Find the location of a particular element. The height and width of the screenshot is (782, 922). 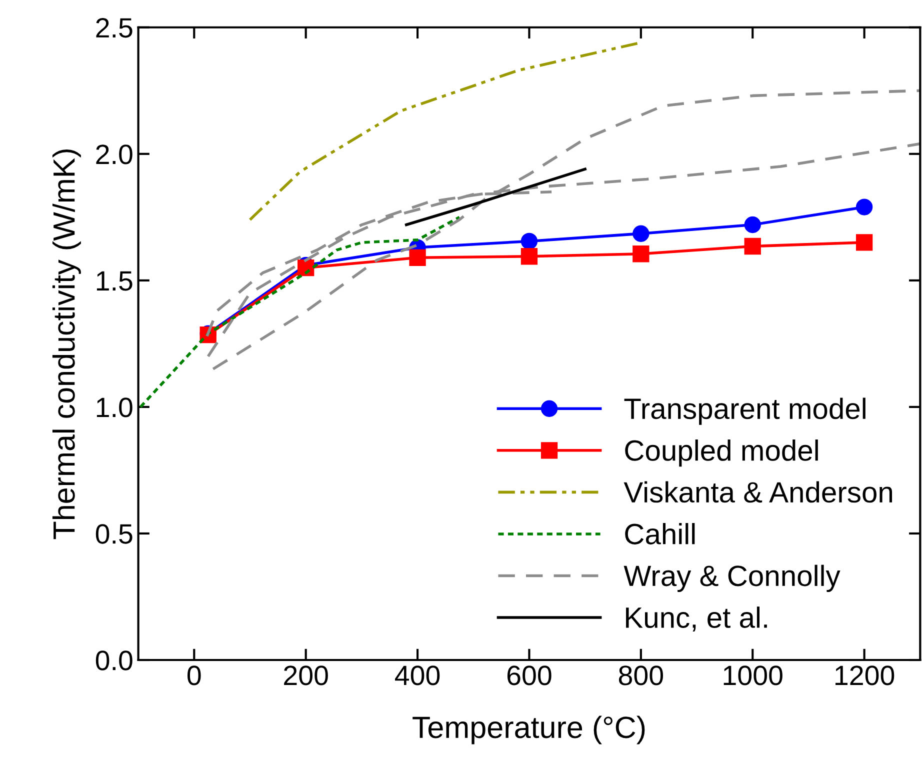

y-axis-title: Thermal conductivity (W/mK) is located at coordinates (66, 344).